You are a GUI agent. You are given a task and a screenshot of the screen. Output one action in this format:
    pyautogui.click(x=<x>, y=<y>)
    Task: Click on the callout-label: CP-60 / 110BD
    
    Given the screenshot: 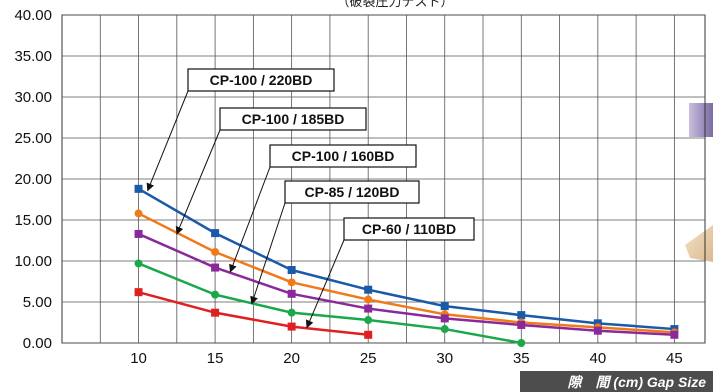 What is the action you would take?
    pyautogui.click(x=409, y=229)
    